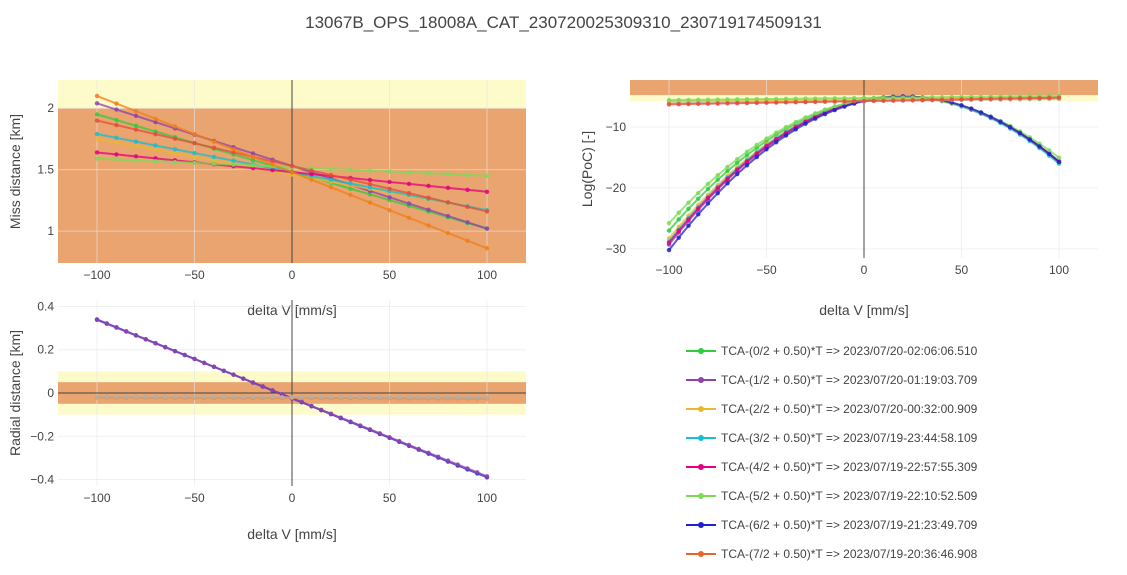 This screenshot has width=1127, height=575. I want to click on x-tick-label: −50, so click(194, 275).